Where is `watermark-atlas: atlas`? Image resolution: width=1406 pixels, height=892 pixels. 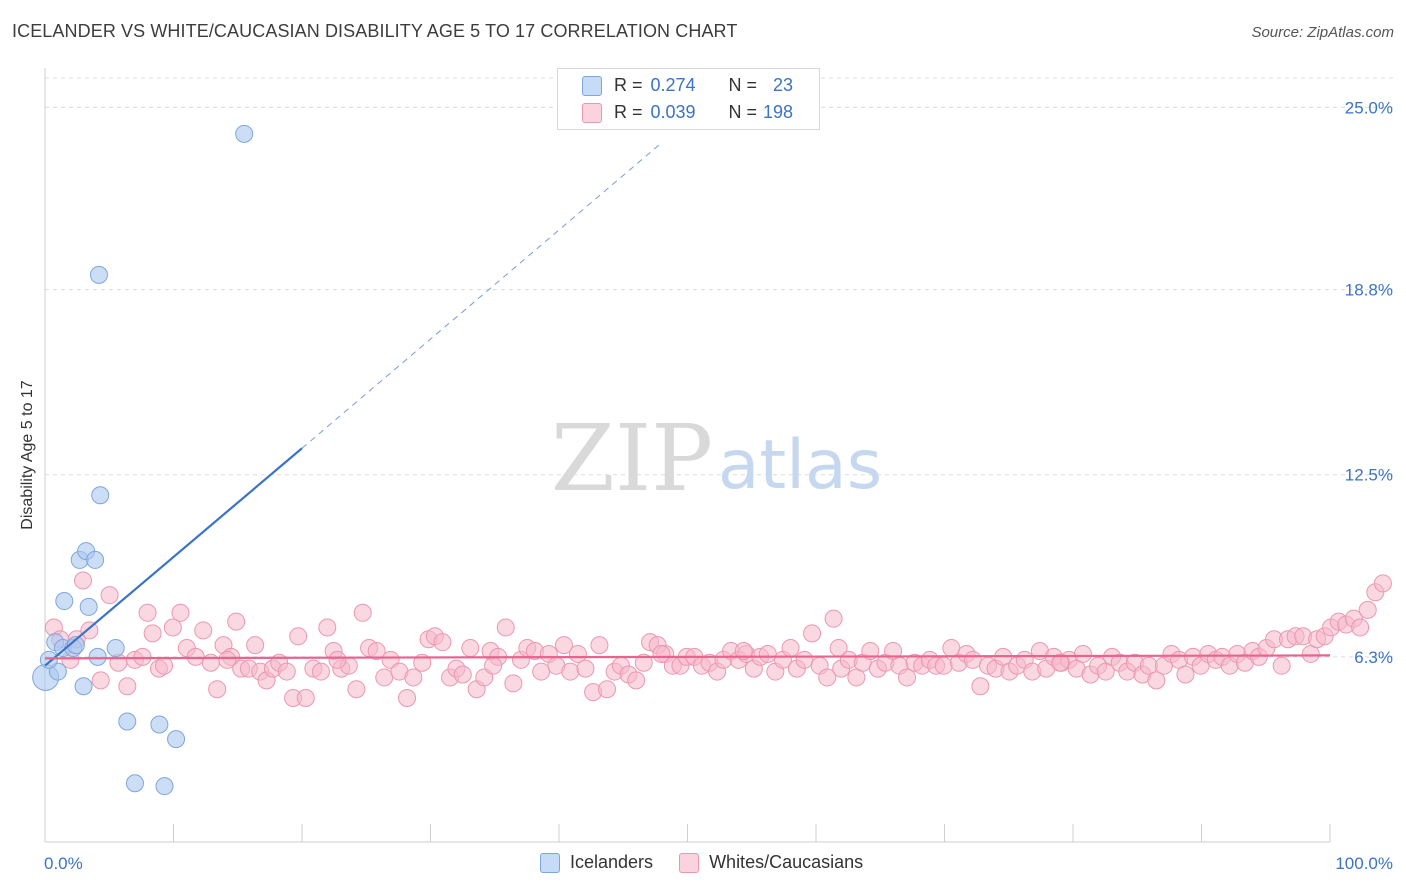
watermark-atlas: atlas is located at coordinates (800, 465).